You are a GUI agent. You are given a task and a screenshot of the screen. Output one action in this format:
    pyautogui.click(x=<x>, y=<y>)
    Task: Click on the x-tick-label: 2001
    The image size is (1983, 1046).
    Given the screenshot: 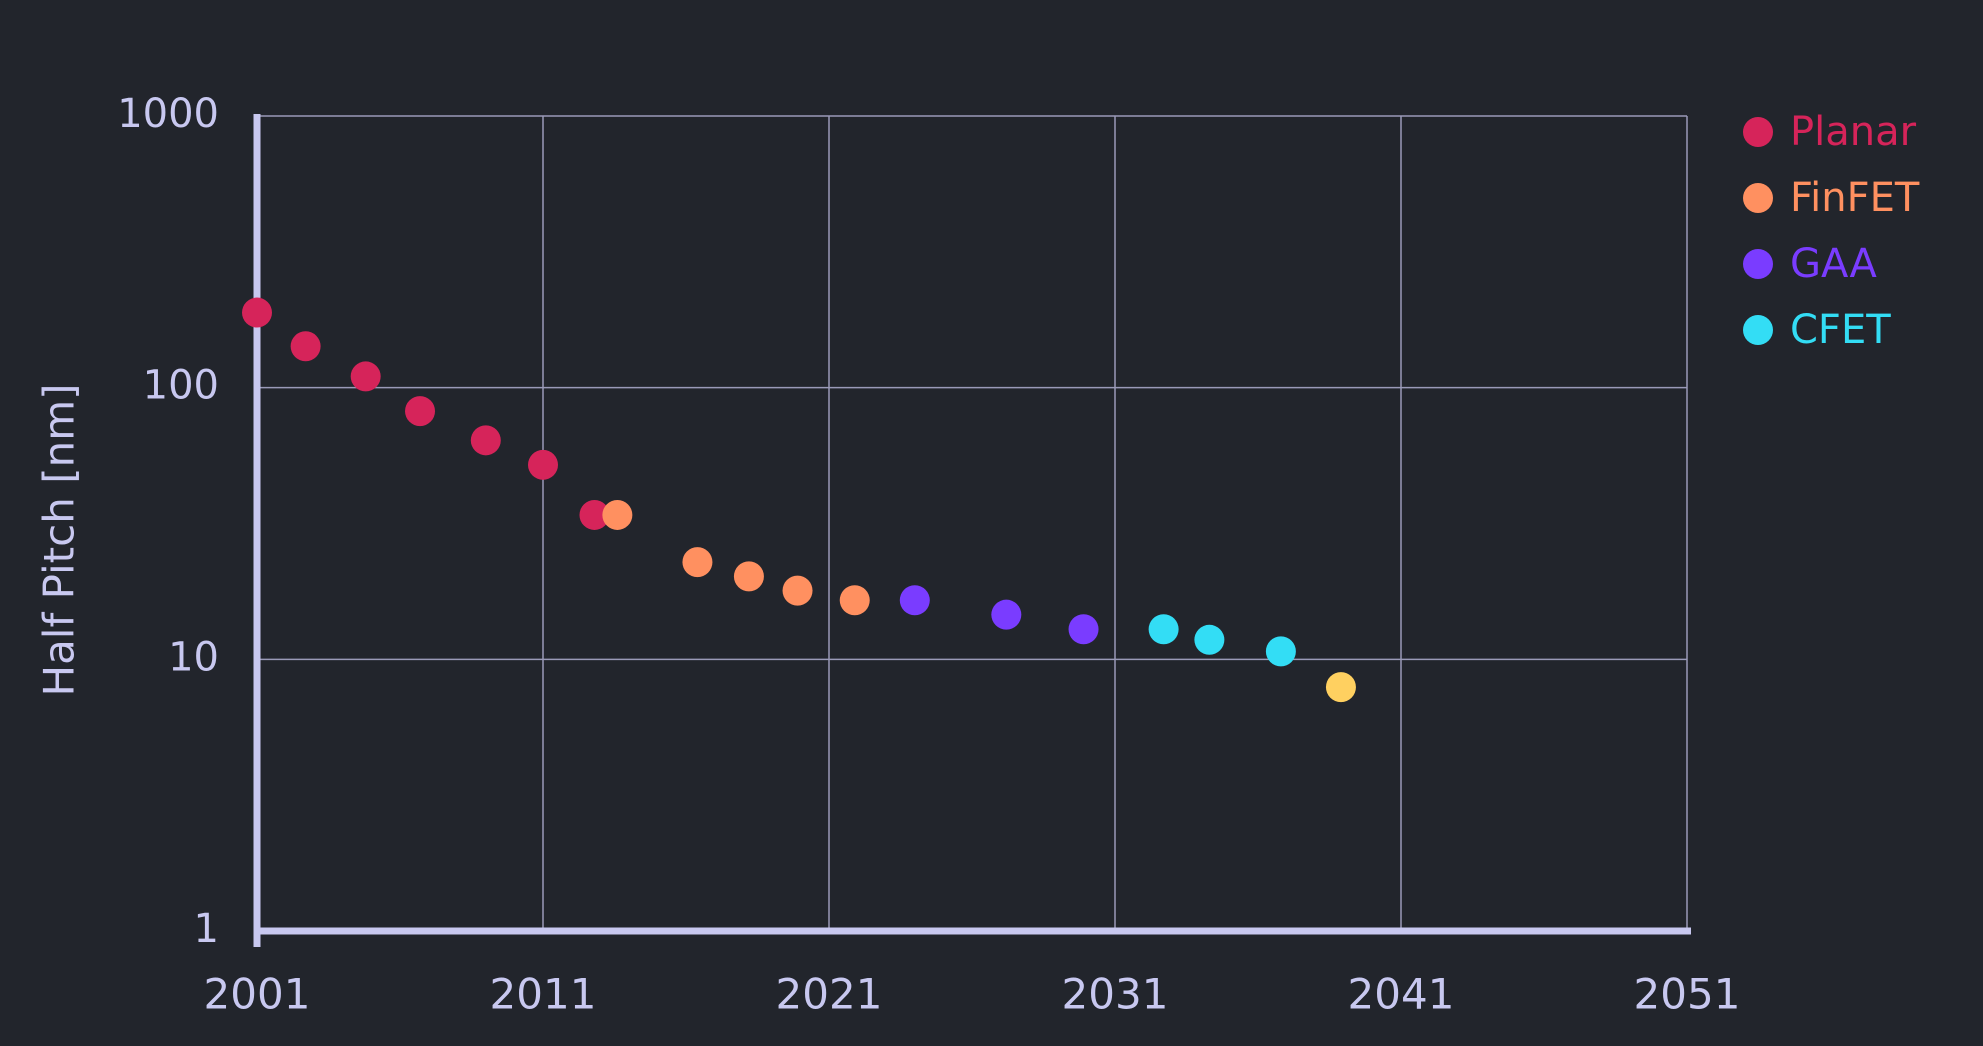 What is the action you would take?
    pyautogui.click(x=257, y=994)
    